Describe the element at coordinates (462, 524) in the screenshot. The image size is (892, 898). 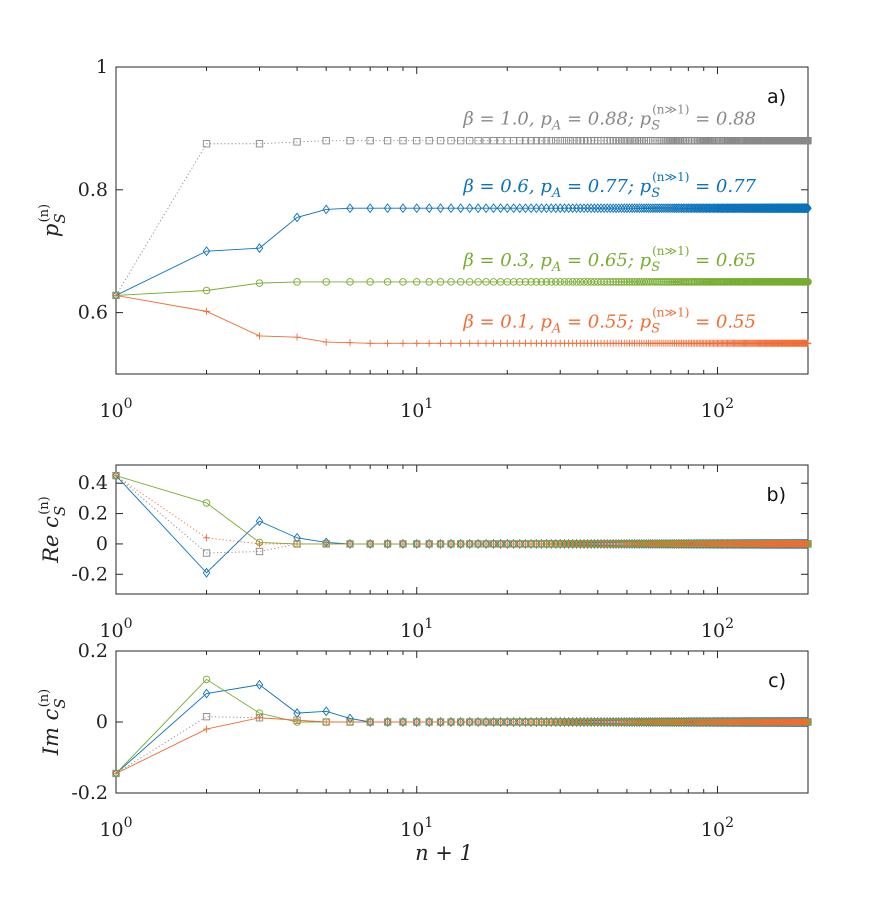
I see `series-beta=0.6` at that location.